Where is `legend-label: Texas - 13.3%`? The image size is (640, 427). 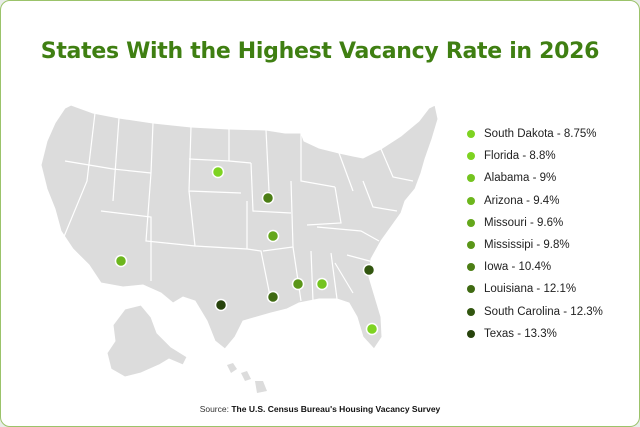 legend-label: Texas - 13.3% is located at coordinates (520, 333).